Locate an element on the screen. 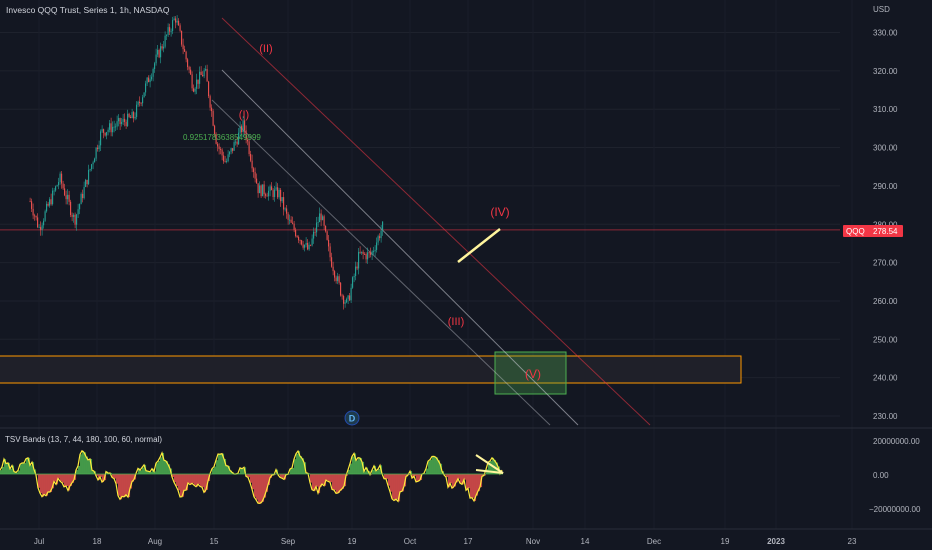 The height and width of the screenshot is (550, 932). indicator-tick-bottom: −20000000.00 is located at coordinates (895, 509).